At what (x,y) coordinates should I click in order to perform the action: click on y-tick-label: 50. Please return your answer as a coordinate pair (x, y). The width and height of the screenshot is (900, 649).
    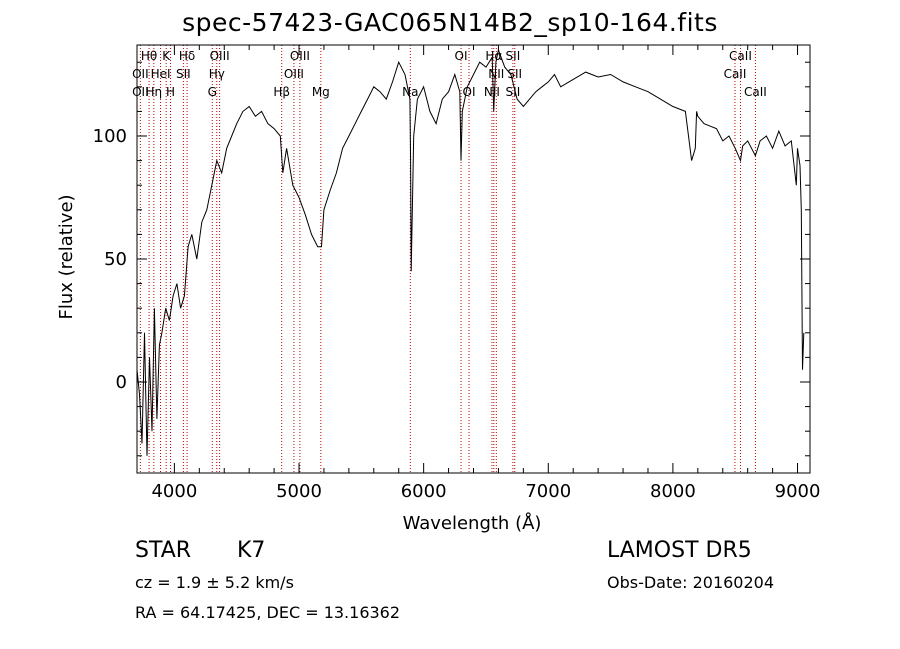
    Looking at the image, I should click on (115, 259).